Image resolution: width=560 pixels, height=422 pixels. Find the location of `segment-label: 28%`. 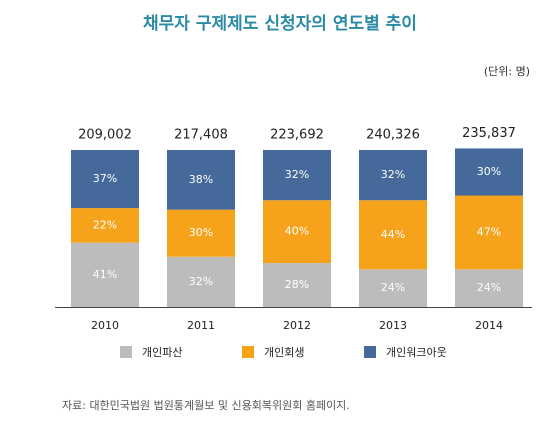

segment-label: 28% is located at coordinates (297, 284).